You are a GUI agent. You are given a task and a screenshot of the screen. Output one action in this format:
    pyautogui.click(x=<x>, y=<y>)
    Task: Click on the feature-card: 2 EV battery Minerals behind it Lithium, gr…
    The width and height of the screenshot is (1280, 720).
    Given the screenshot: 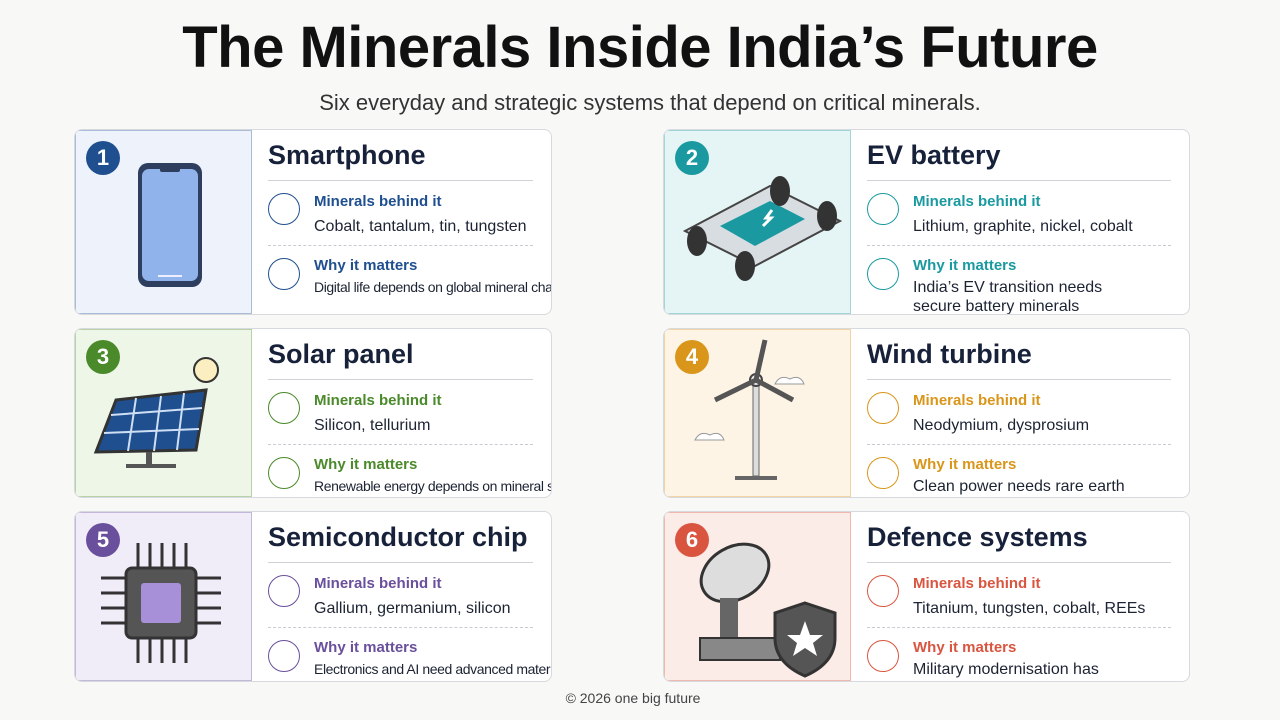 What is the action you would take?
    pyautogui.click(x=926, y=222)
    